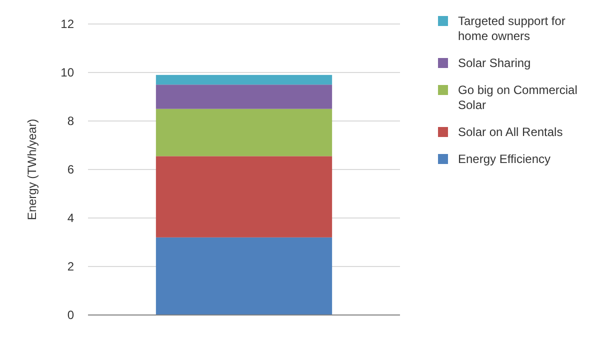 This screenshot has height=339, width=600. I want to click on legend-label: Solar Sharing, so click(494, 63).